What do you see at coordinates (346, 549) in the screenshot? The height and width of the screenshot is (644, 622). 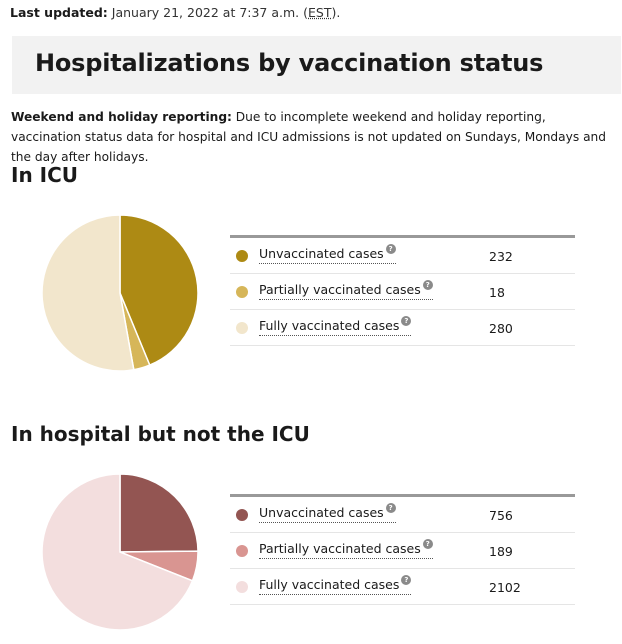 I see `hospital-partial-label: Partially vaccinated cases?` at bounding box center [346, 549].